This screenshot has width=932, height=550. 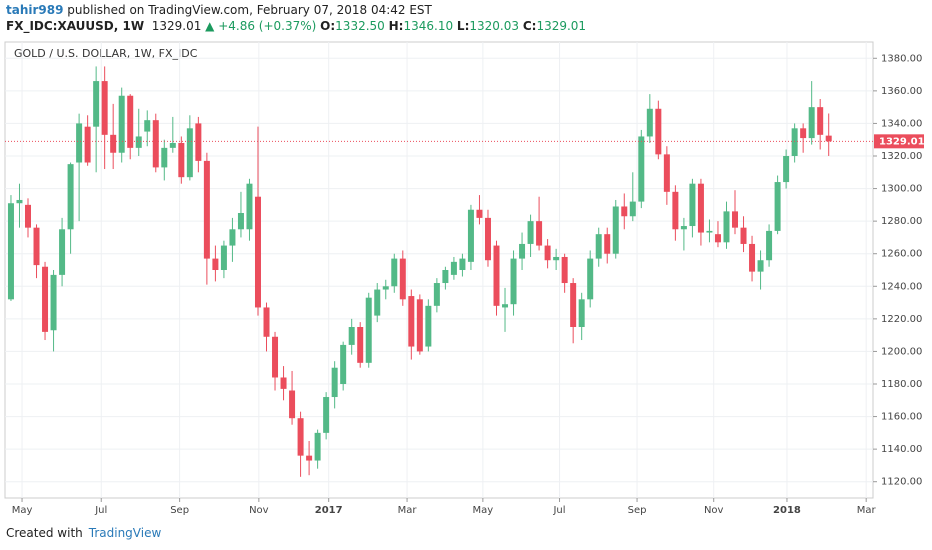 What do you see at coordinates (901, 123) in the screenshot?
I see `y-tick-label: 1340.00` at bounding box center [901, 123].